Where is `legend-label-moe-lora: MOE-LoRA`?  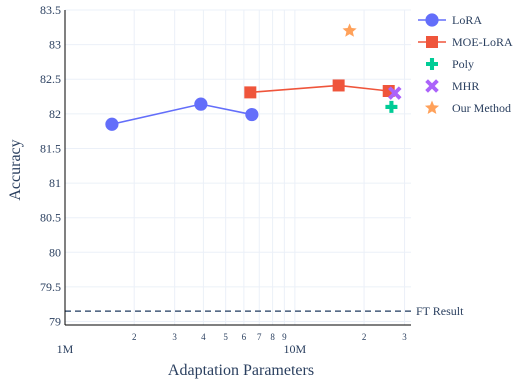 legend-label-moe-lora: MOE-LoRA is located at coordinates (482, 42).